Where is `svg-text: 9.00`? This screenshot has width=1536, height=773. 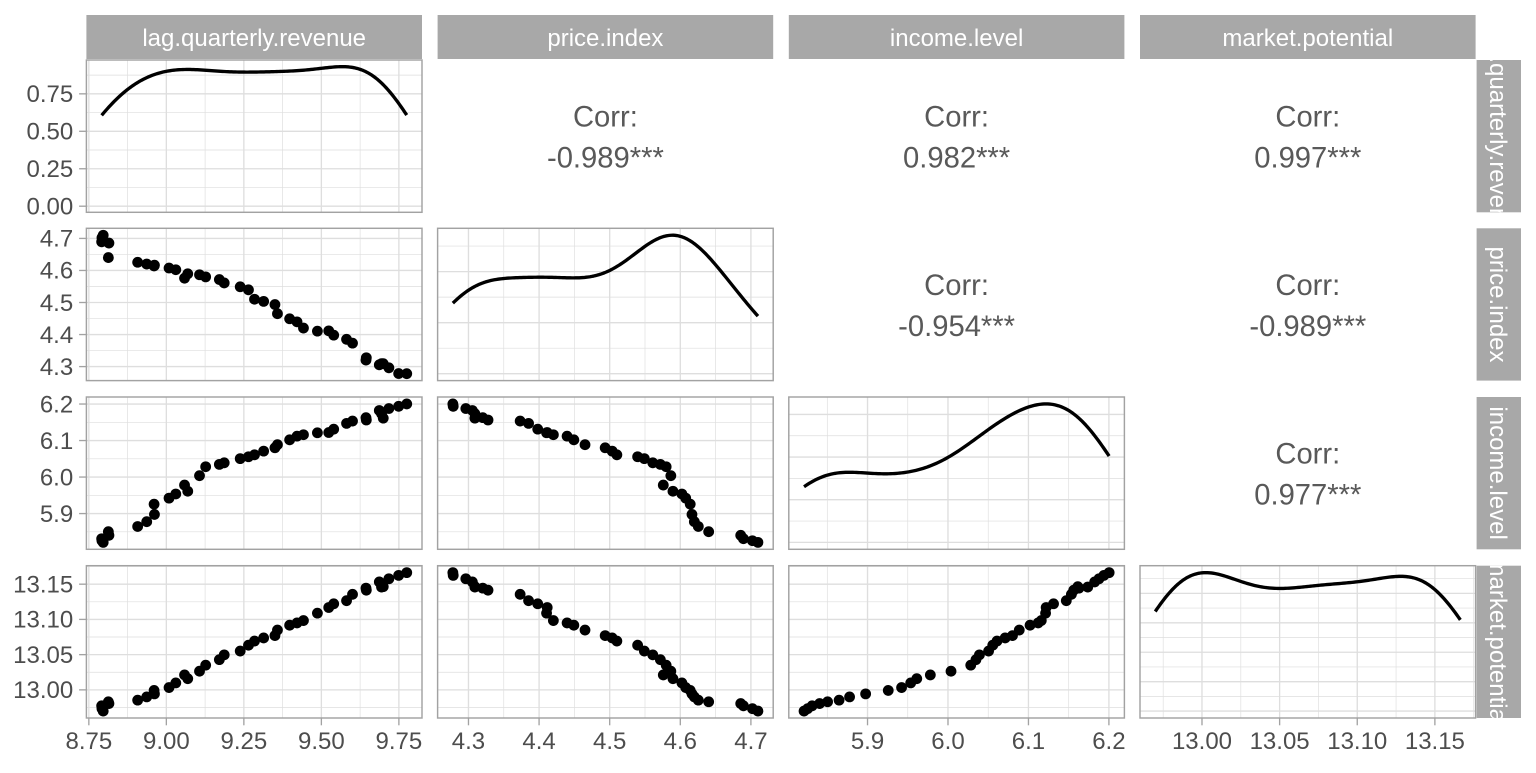
svg-text: 9.00 is located at coordinates (166, 741).